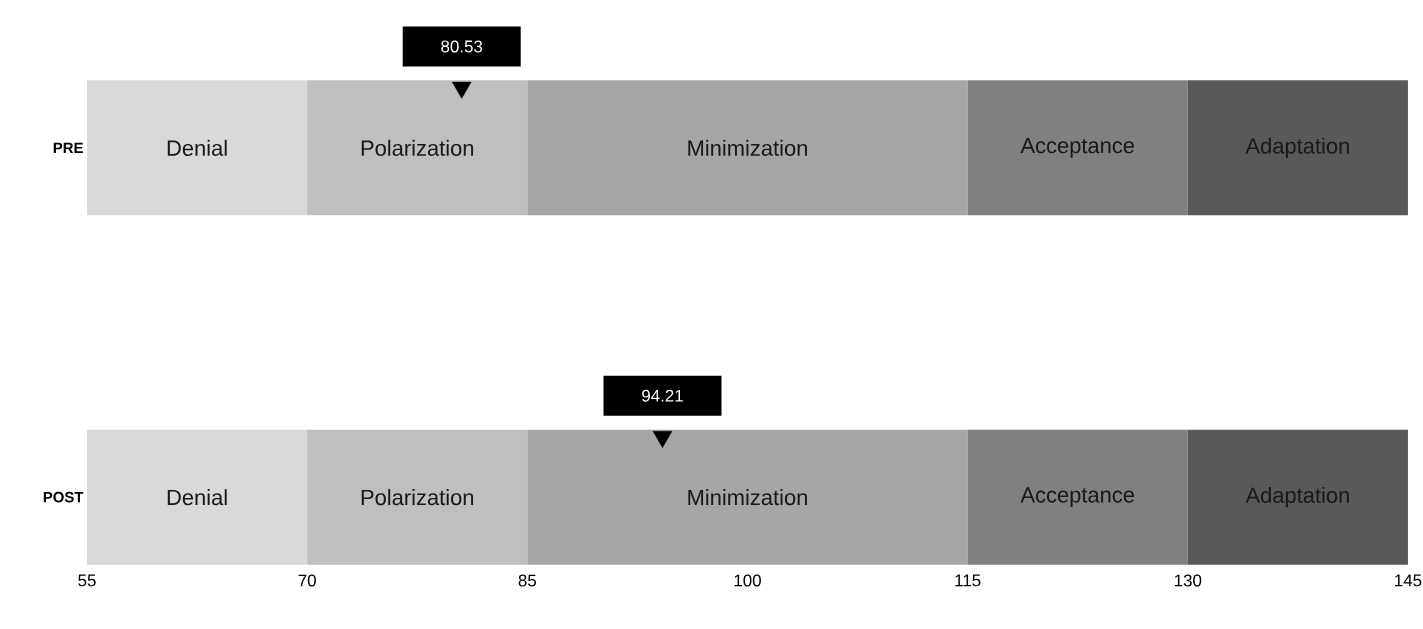 The width and height of the screenshot is (1423, 629). I want to click on x-tick-label: 55, so click(87, 580).